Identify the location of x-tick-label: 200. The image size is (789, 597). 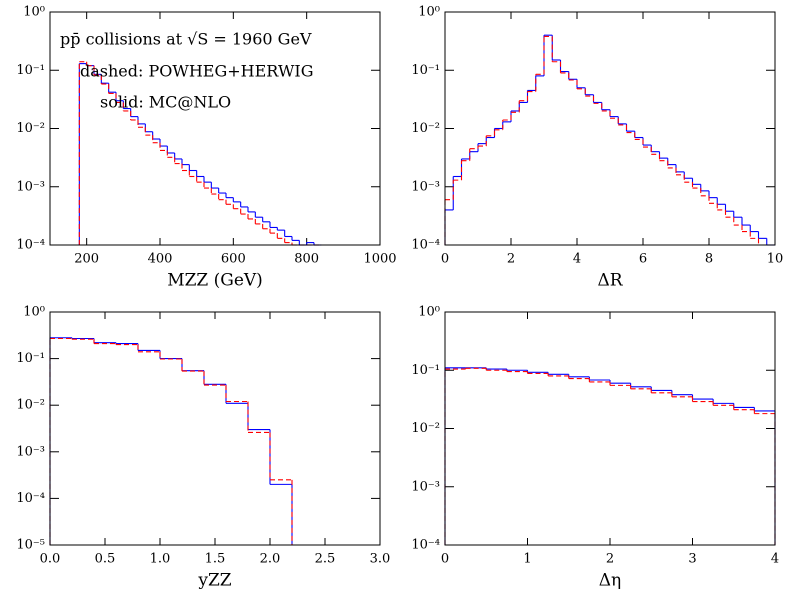
(86, 259).